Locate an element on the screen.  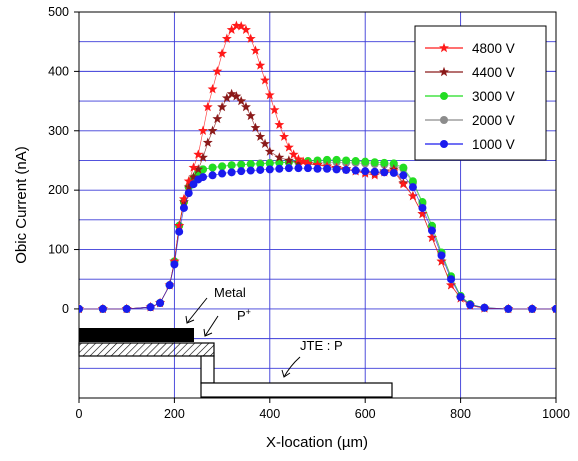
y-tick-label: 400 is located at coordinates (58, 71).